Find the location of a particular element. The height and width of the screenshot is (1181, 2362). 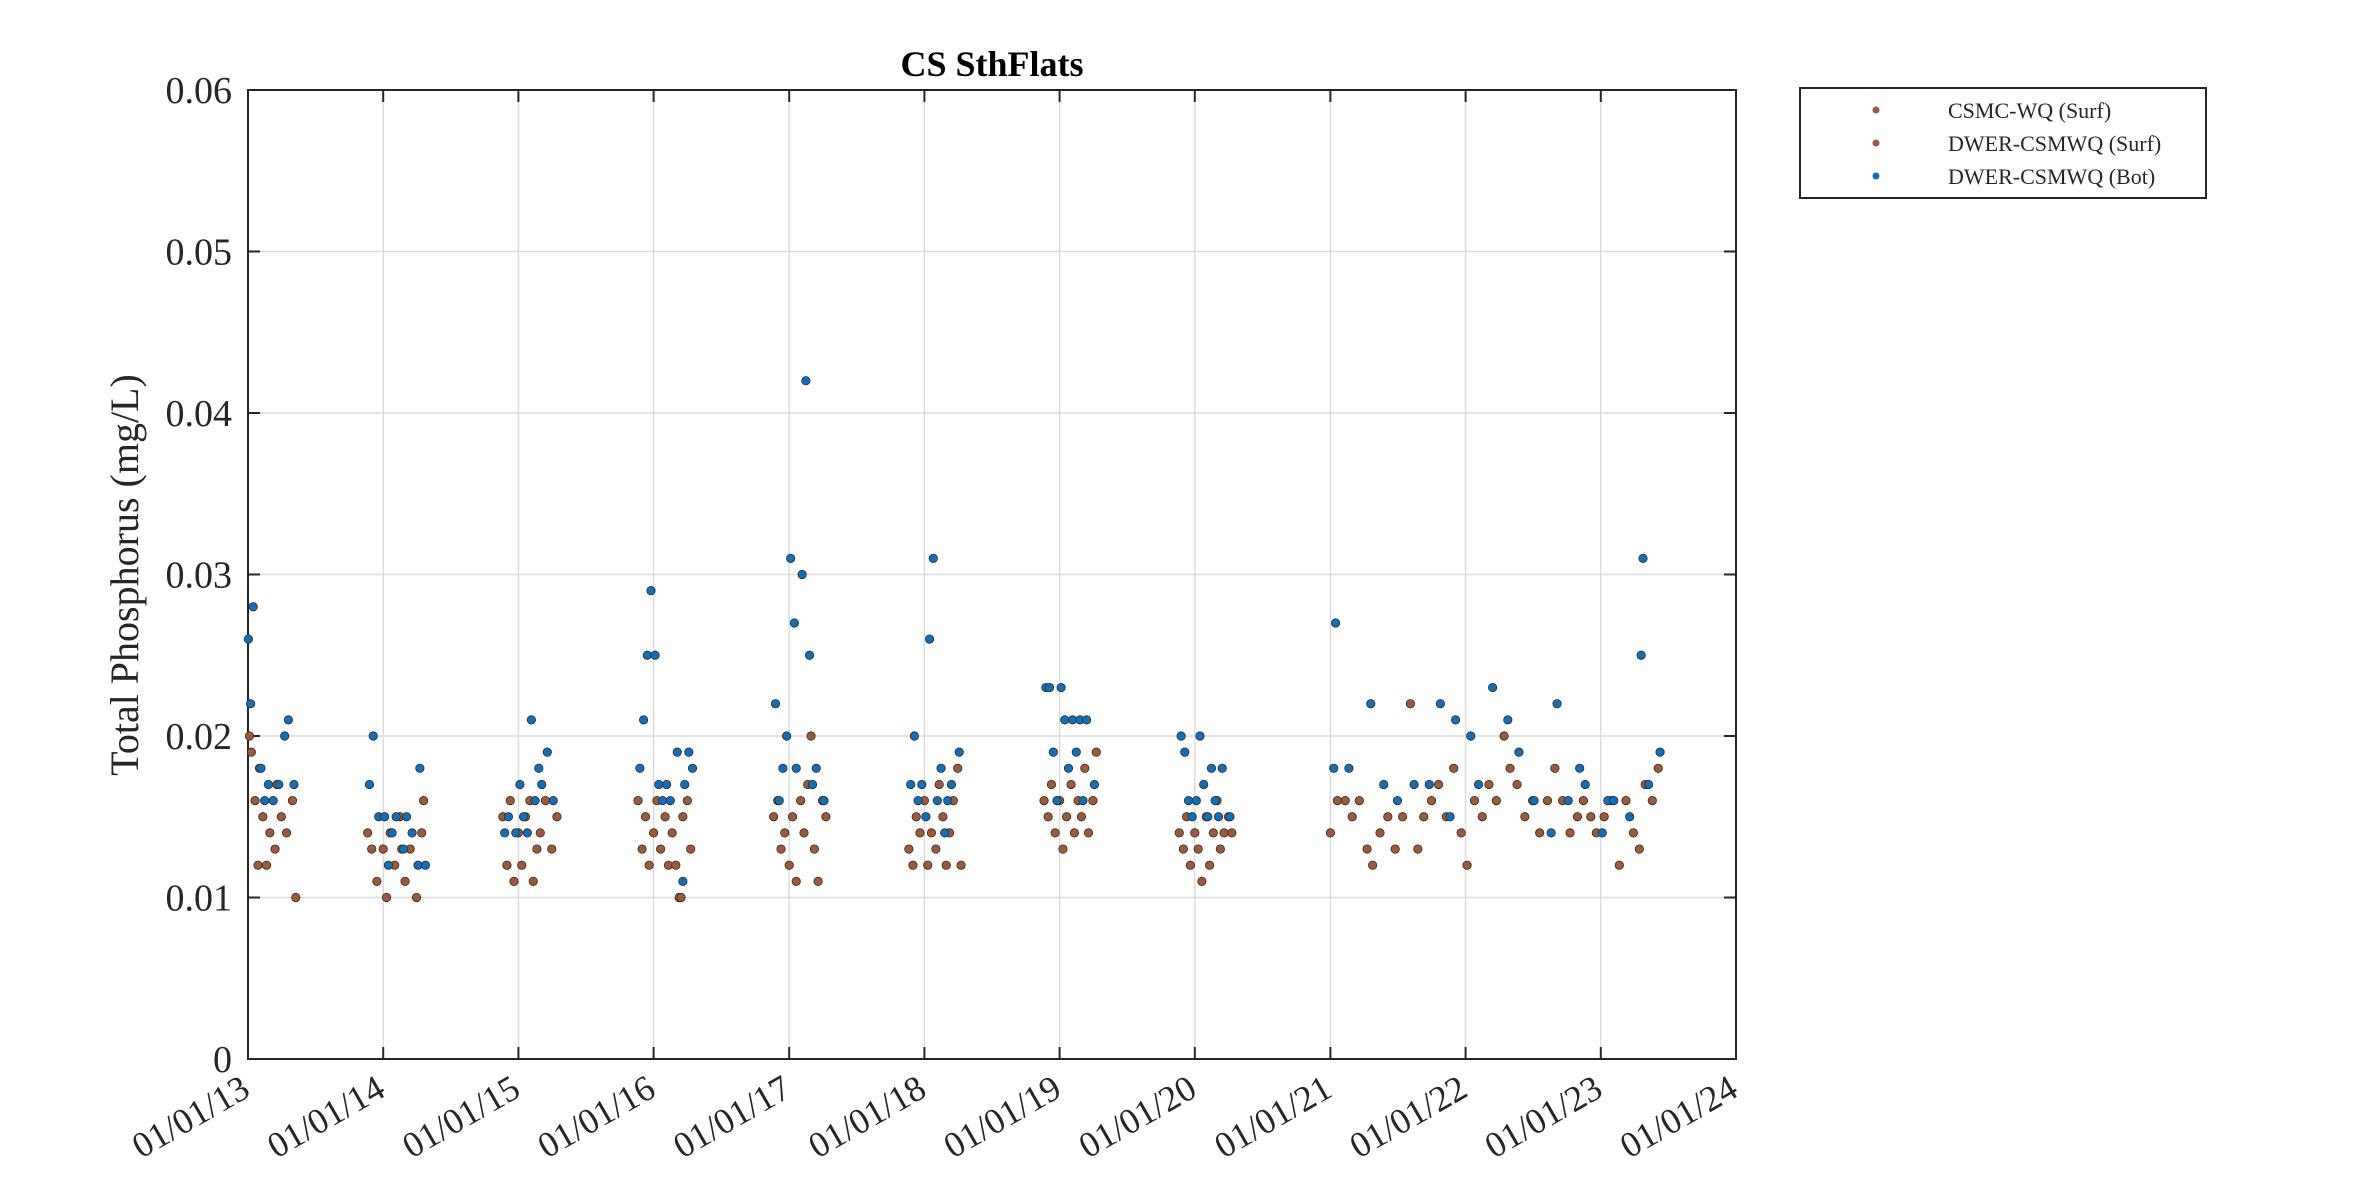

legend-label-csmc-surf: CSMC-WQ (Surf) is located at coordinates (2029, 110).